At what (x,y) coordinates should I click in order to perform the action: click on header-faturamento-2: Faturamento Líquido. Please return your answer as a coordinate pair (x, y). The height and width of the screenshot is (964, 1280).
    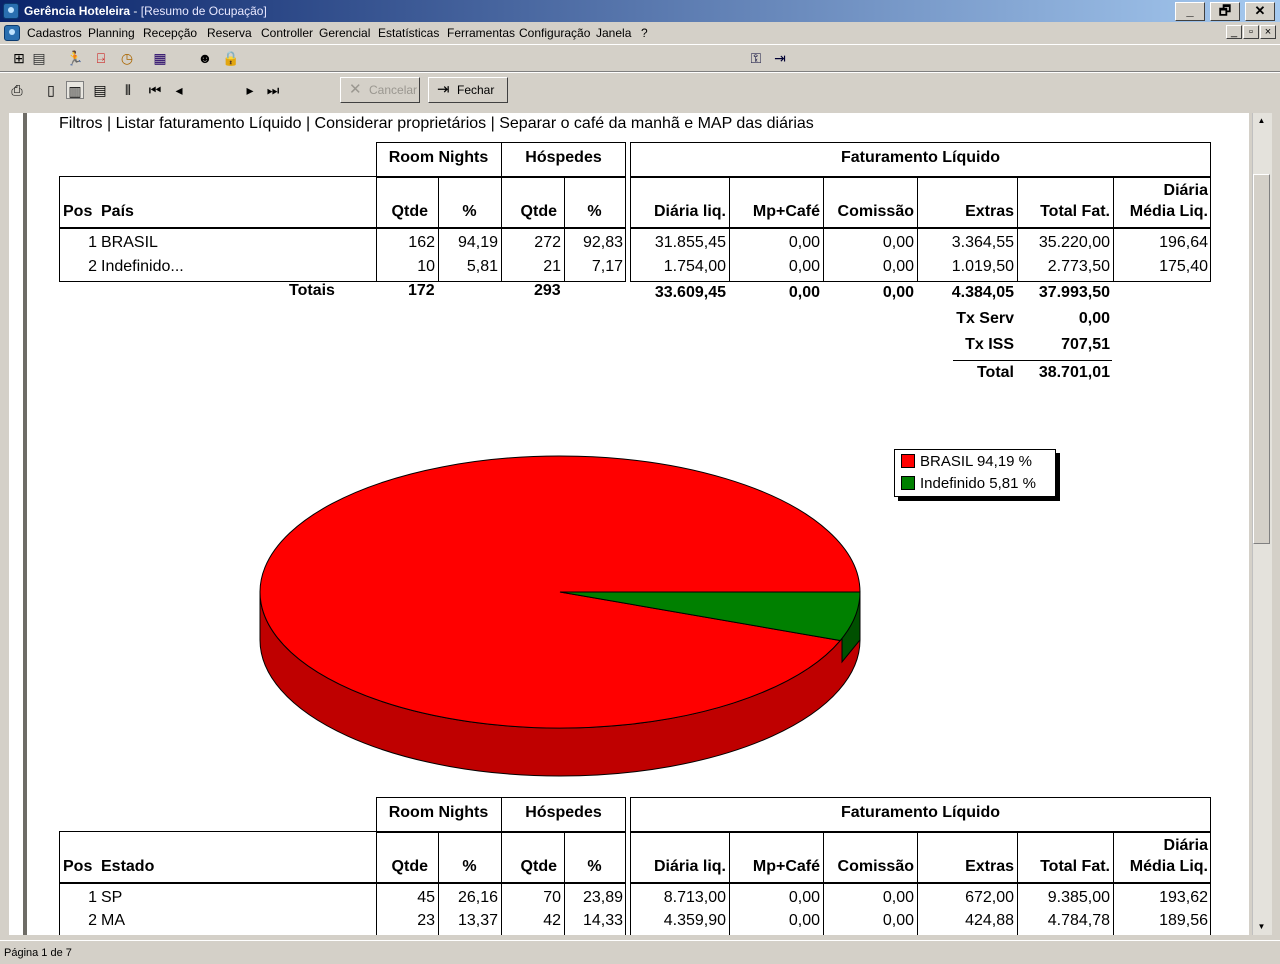
    Looking at the image, I should click on (920, 812).